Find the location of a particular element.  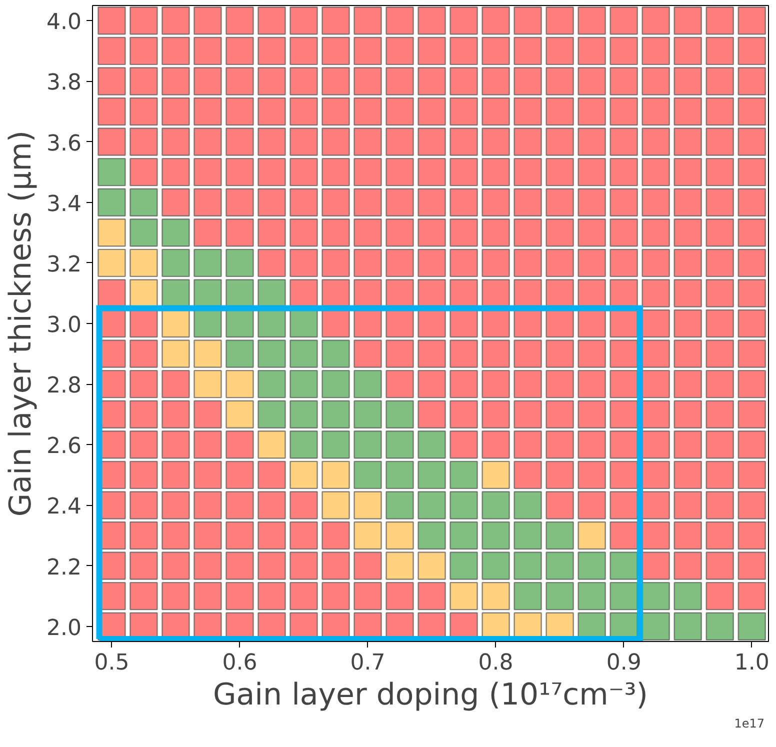

y-tick-label: 4.0 is located at coordinates (64, 23).